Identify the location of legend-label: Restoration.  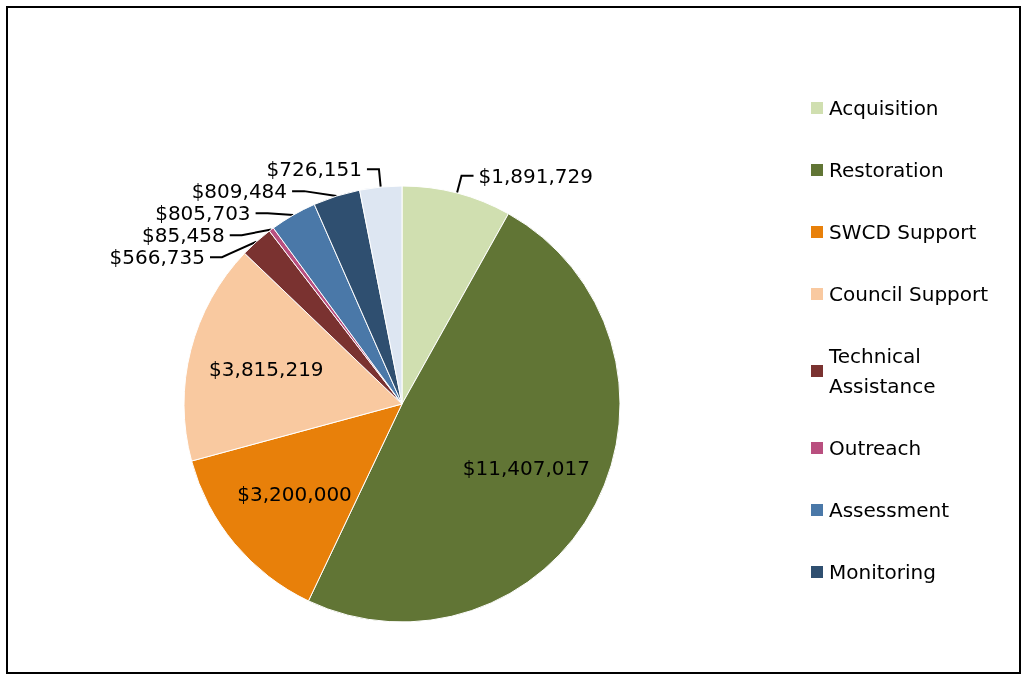
(886, 170).